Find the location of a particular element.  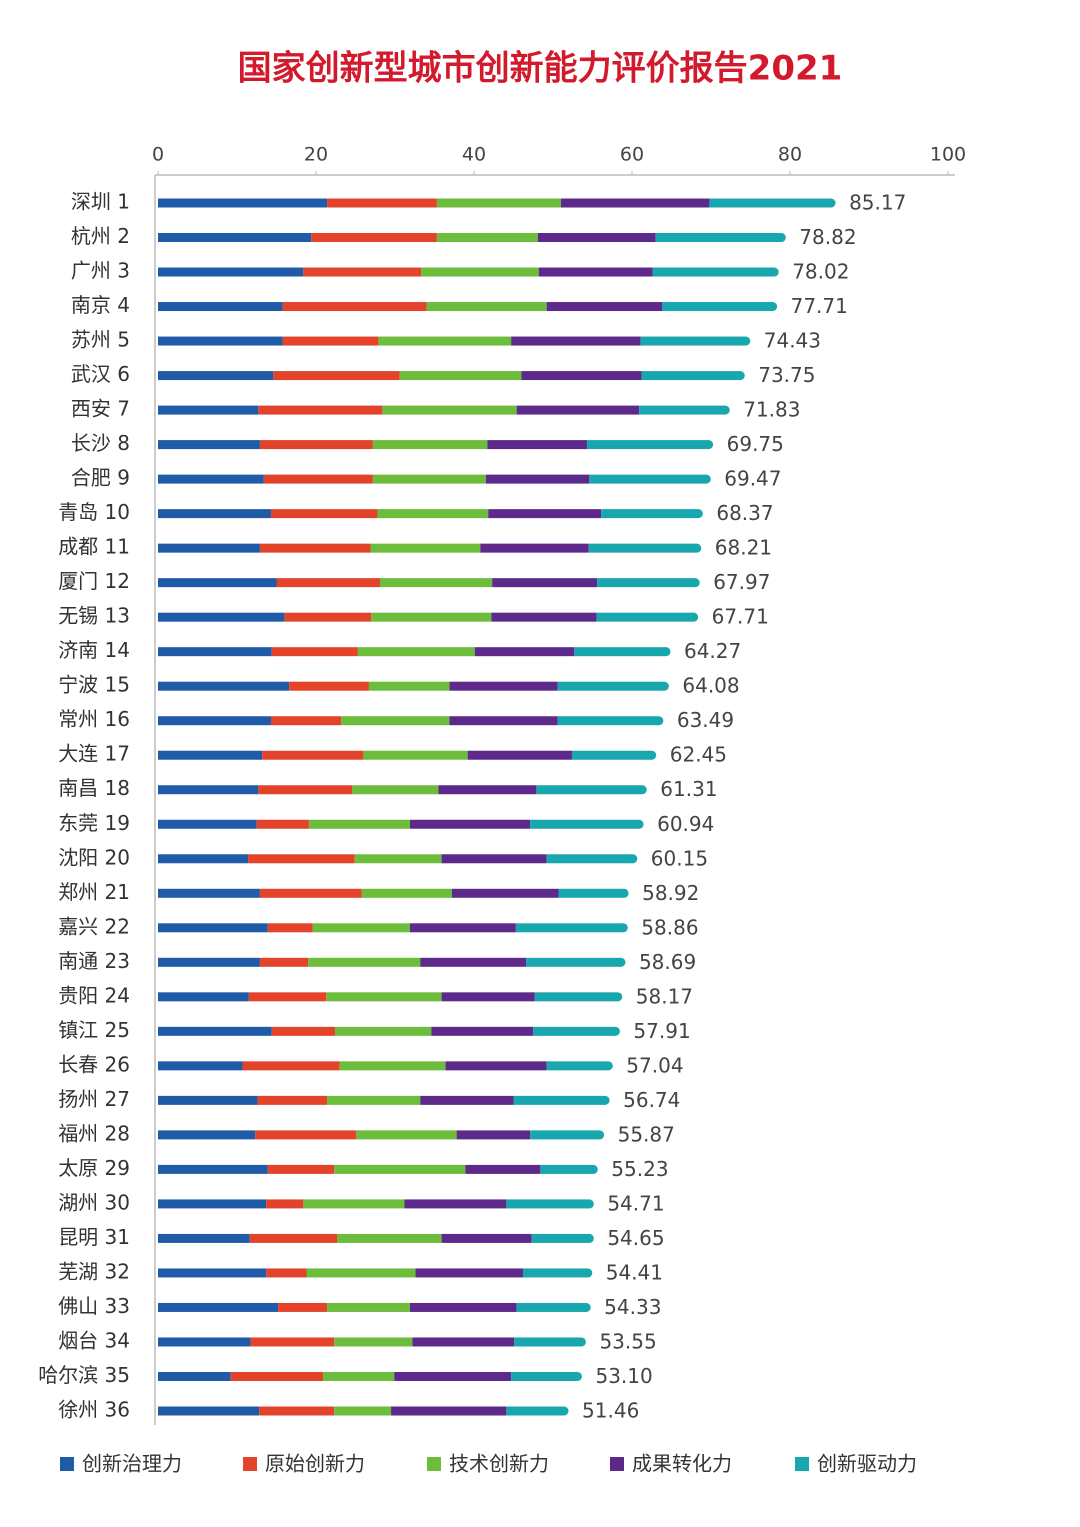

total-label: 61.31 is located at coordinates (688, 789).